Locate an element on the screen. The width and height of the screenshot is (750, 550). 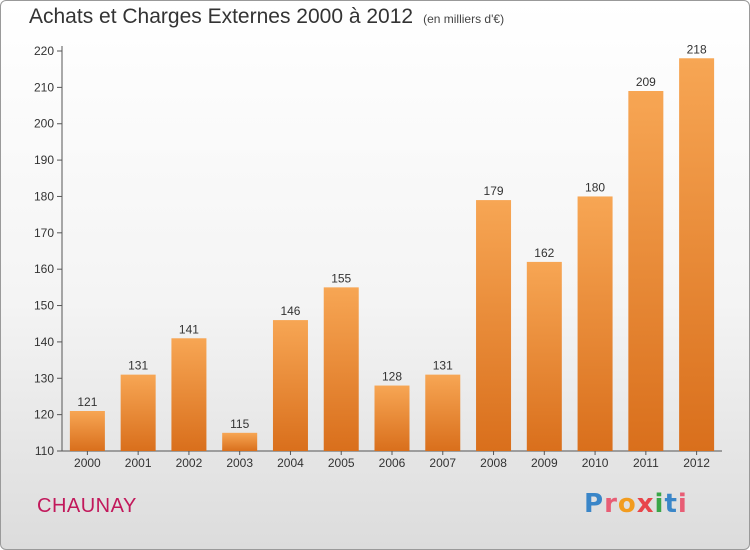
bar-2003 is located at coordinates (240, 441).